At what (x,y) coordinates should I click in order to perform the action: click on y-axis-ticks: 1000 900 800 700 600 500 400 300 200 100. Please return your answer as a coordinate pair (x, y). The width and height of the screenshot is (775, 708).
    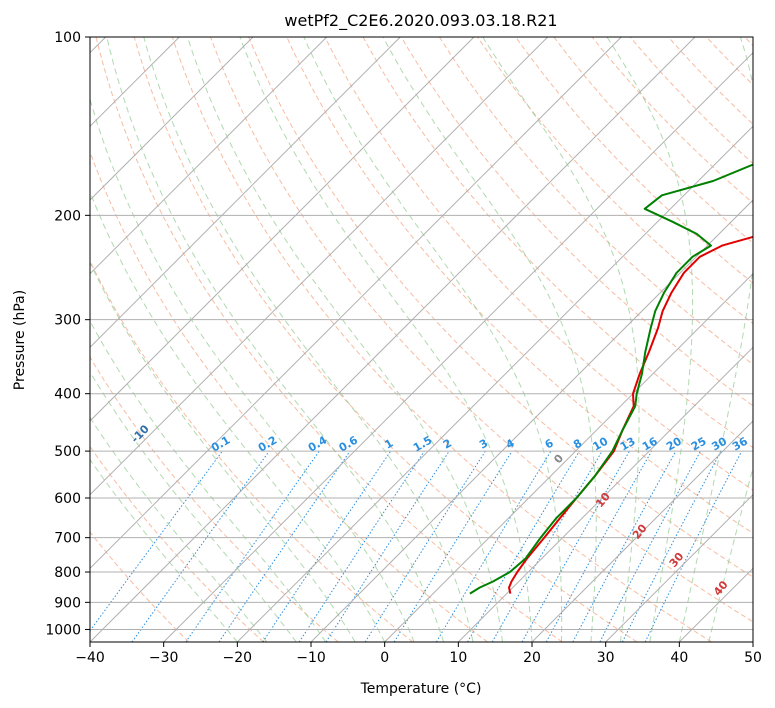
    Looking at the image, I should click on (67, 334).